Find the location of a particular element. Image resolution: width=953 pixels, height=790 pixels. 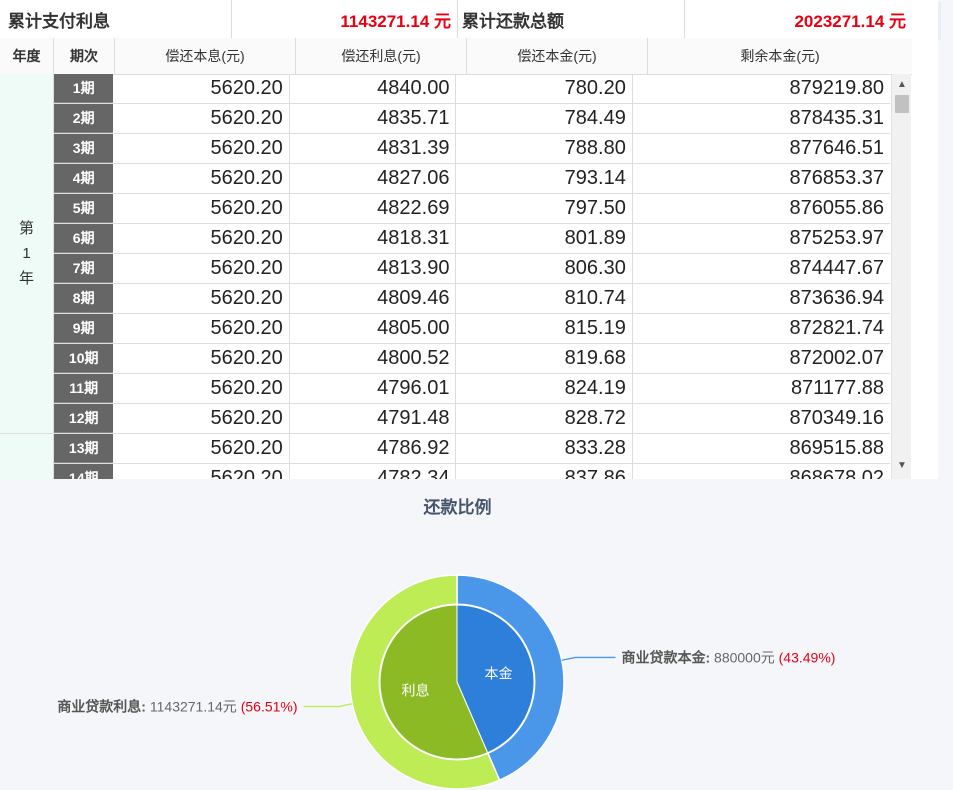

cell-interest: 4805.00 is located at coordinates (373, 328).